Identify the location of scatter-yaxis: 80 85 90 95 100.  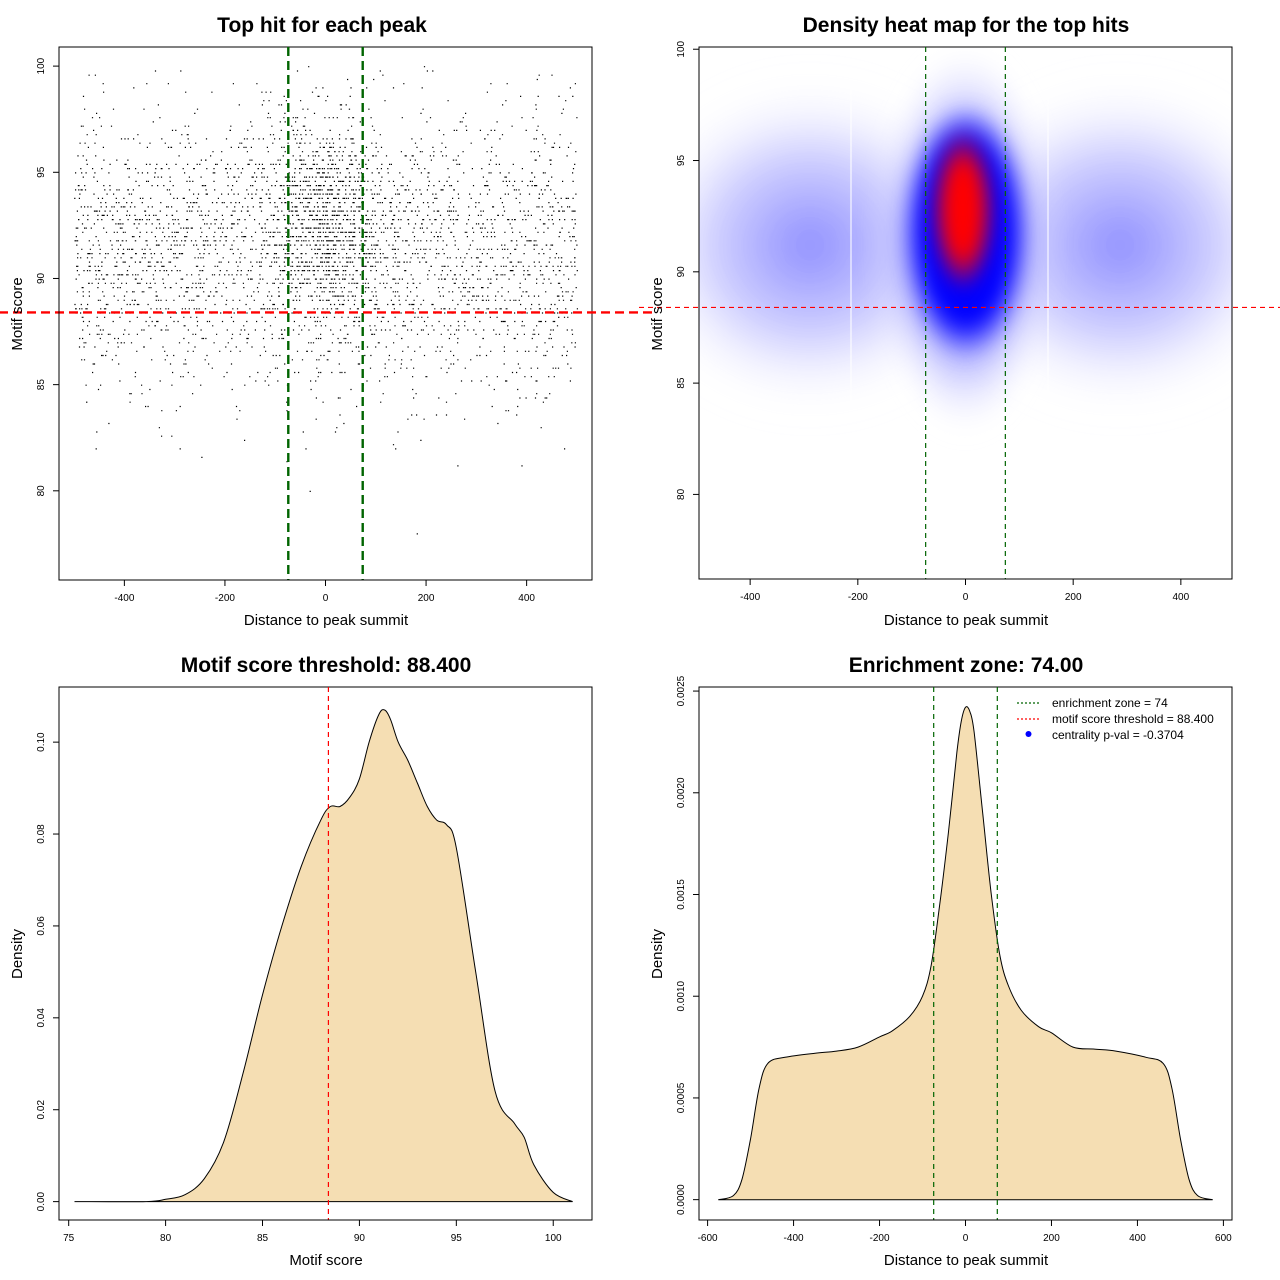
(48, 277).